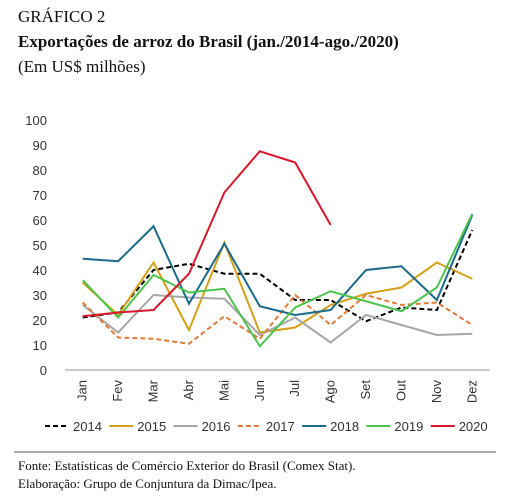  What do you see at coordinates (408, 426) in the screenshot?
I see `legend-label: 2019` at bounding box center [408, 426].